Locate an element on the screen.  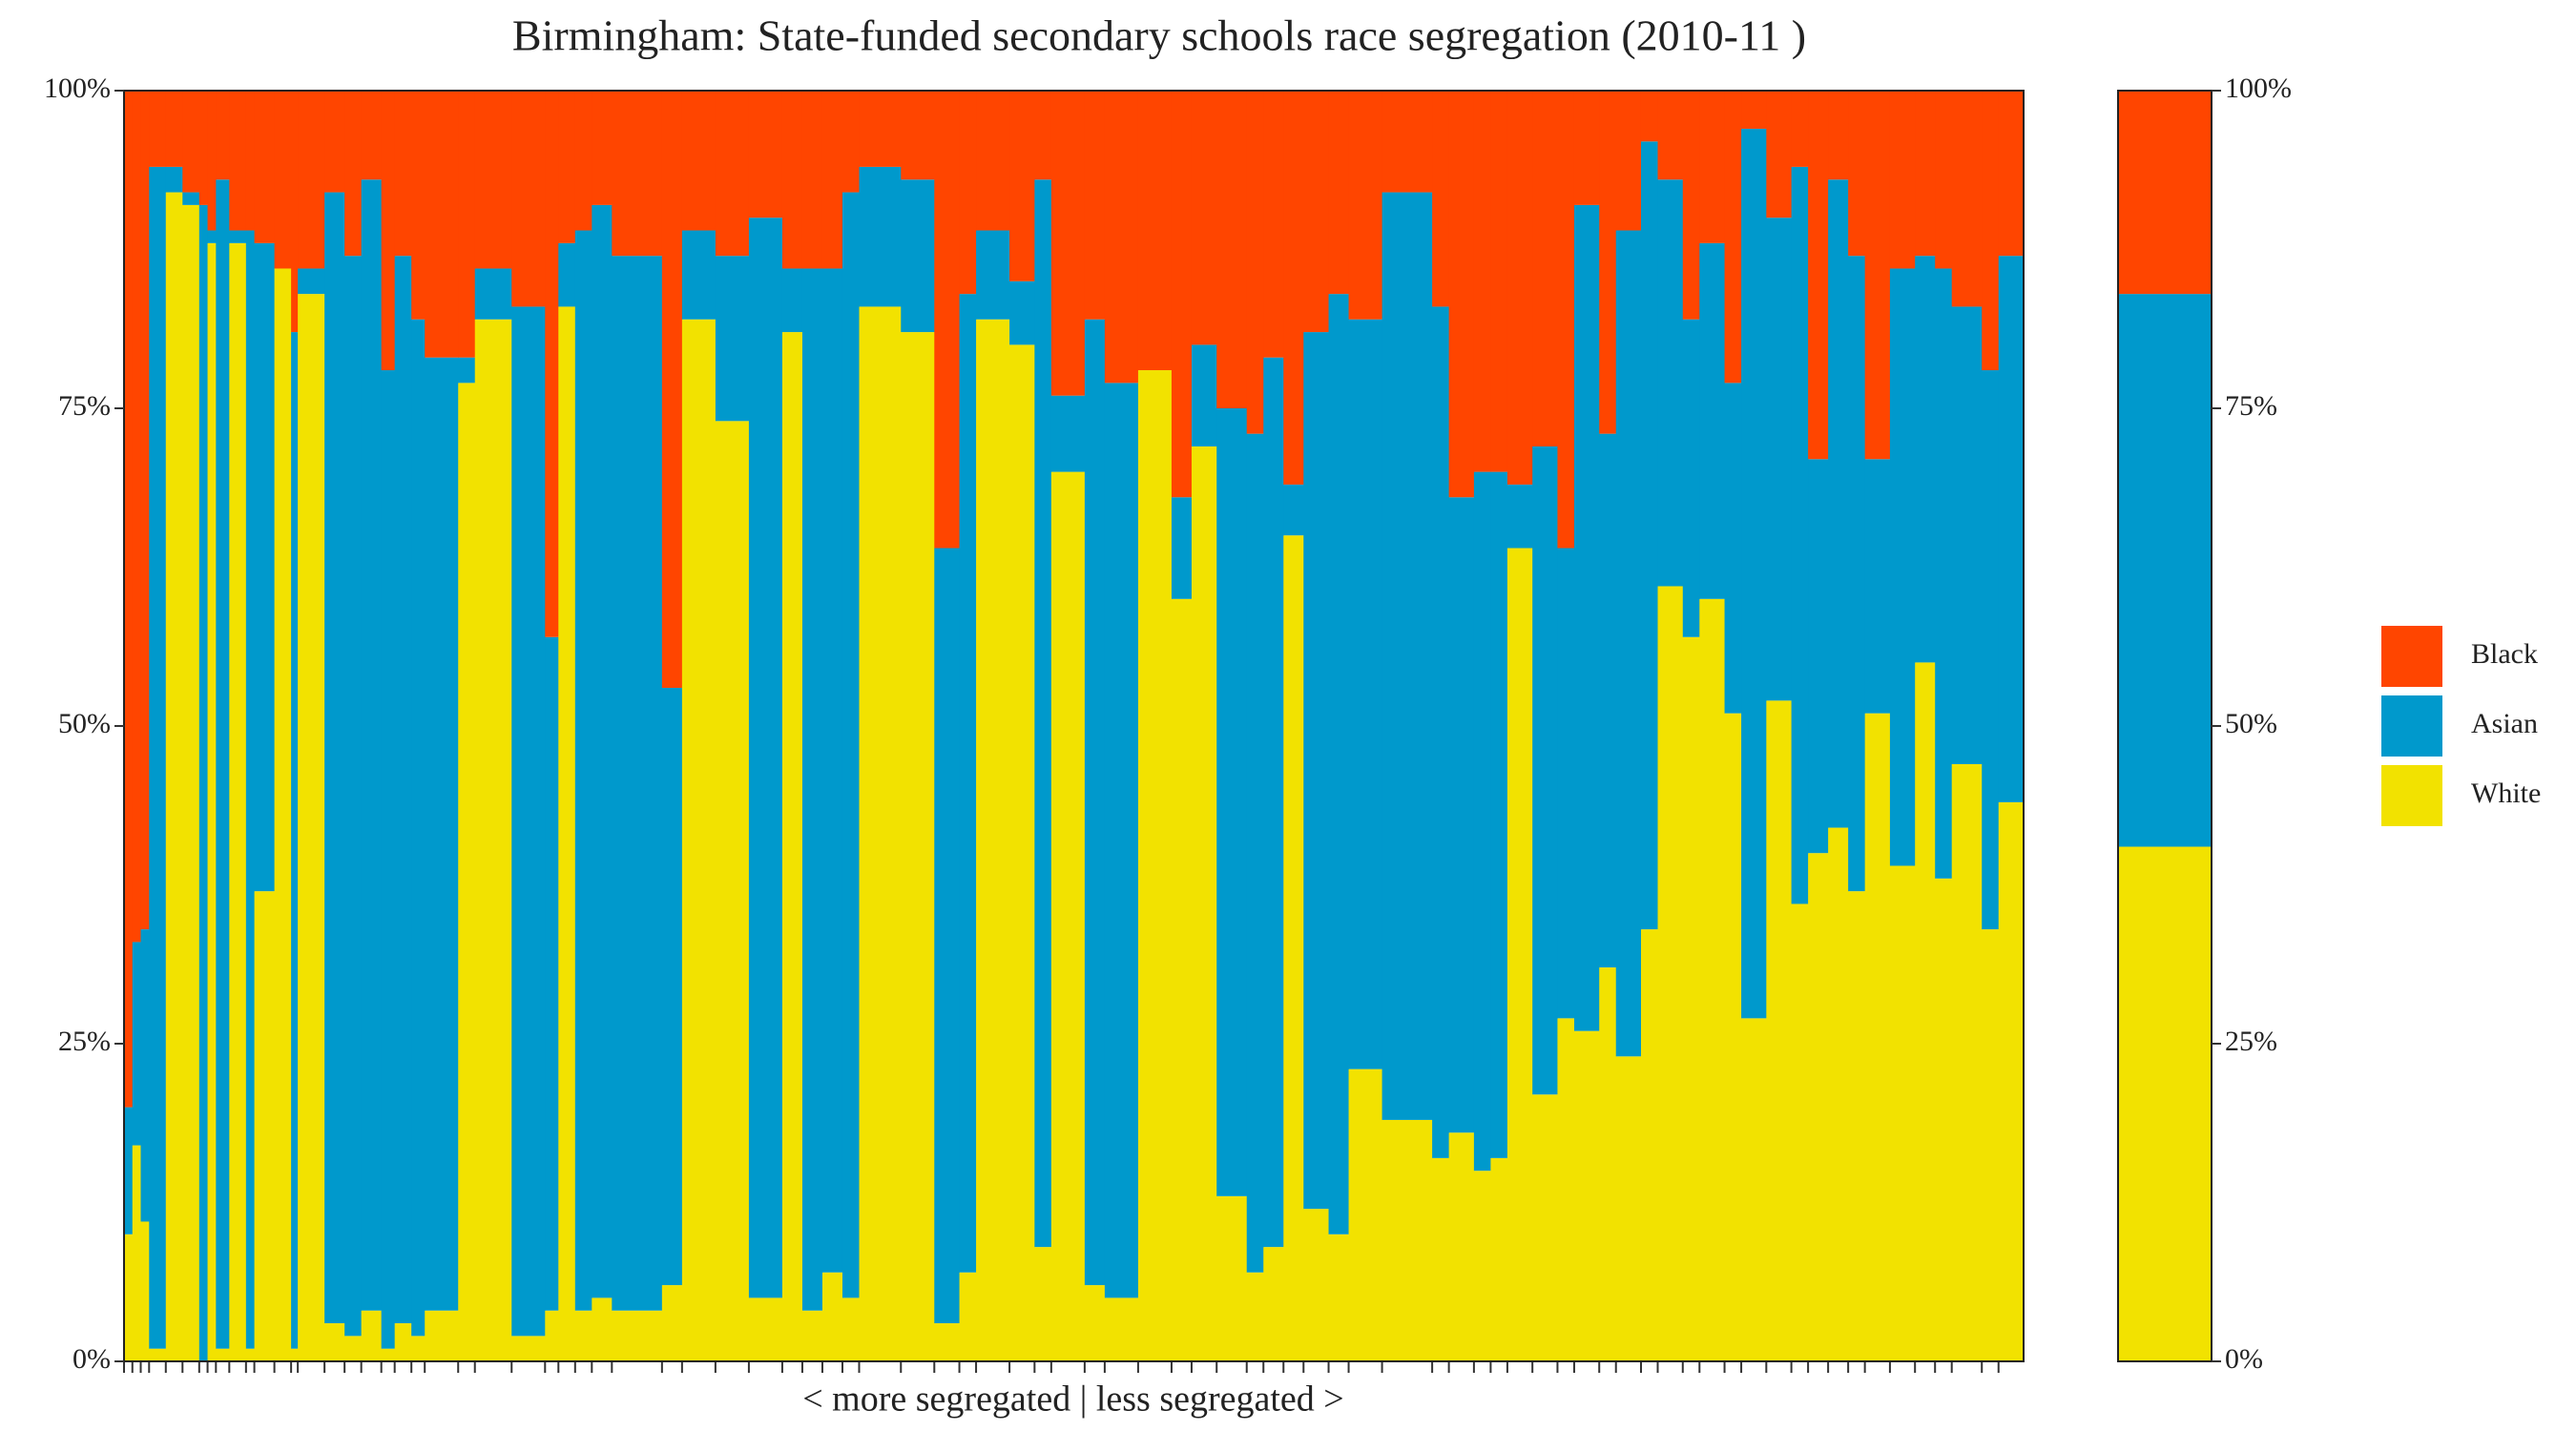
y-tick-label-right: 50% is located at coordinates (2251, 723).